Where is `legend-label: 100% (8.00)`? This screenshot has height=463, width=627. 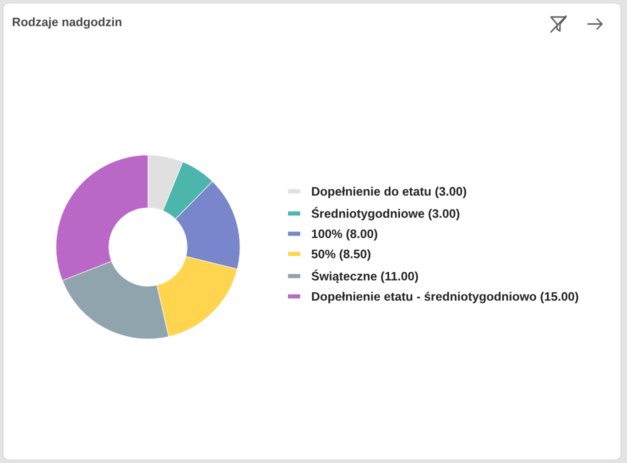 legend-label: 100% (8.00) is located at coordinates (345, 235).